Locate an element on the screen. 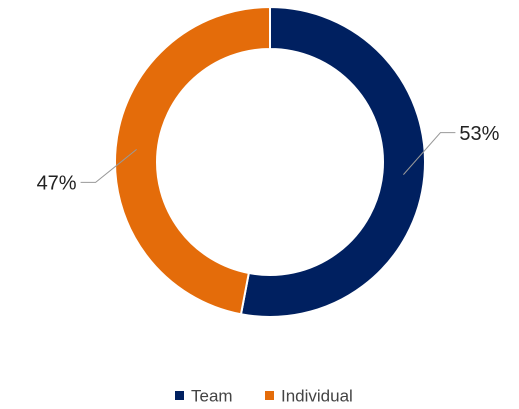 Image resolution: width=519 pixels, height=409 pixels. legend-label: Team is located at coordinates (212, 395).